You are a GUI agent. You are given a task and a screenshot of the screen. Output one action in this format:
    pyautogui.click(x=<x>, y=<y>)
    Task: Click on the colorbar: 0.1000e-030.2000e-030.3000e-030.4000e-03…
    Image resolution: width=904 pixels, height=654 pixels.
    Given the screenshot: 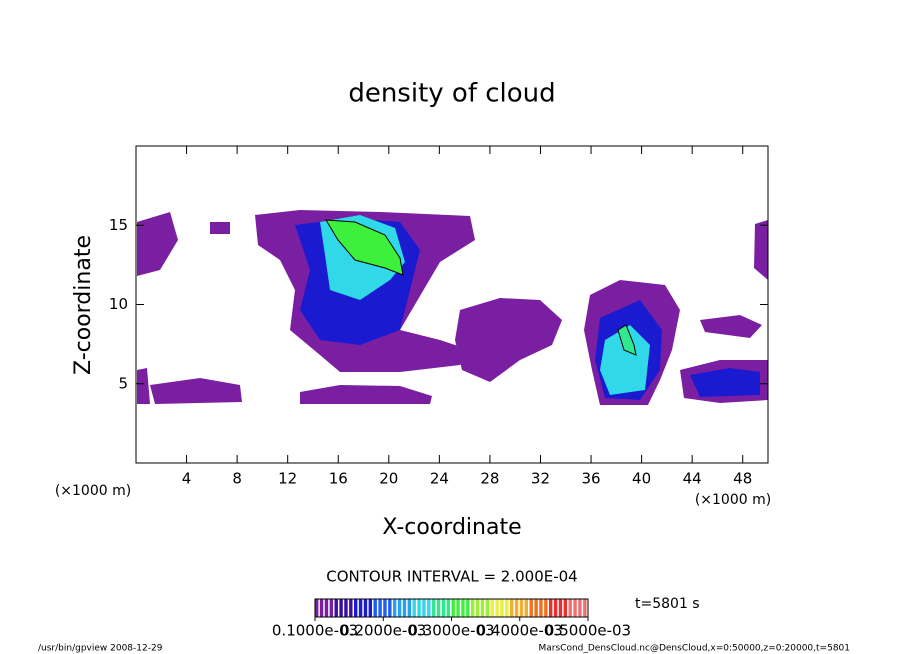 What is the action you would take?
    pyautogui.click(x=451, y=619)
    